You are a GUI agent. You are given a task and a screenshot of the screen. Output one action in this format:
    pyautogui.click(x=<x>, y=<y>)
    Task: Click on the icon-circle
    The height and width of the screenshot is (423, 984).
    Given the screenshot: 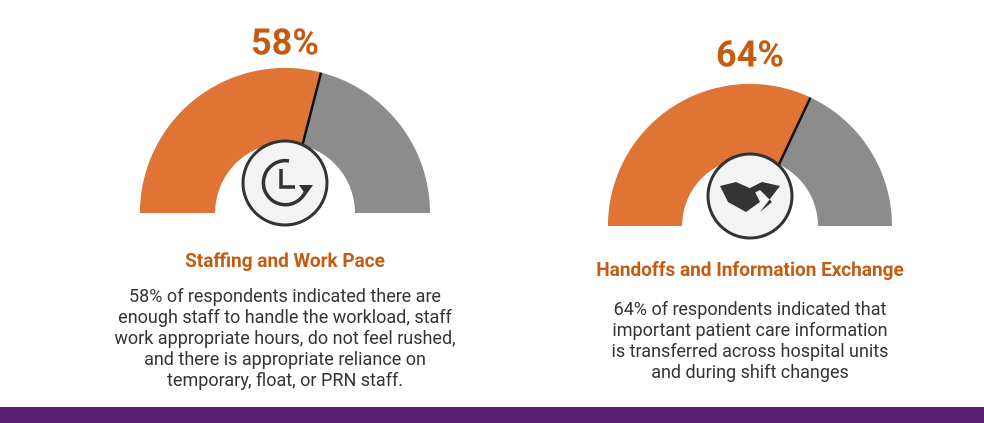 What is the action you would take?
    pyautogui.click(x=285, y=183)
    